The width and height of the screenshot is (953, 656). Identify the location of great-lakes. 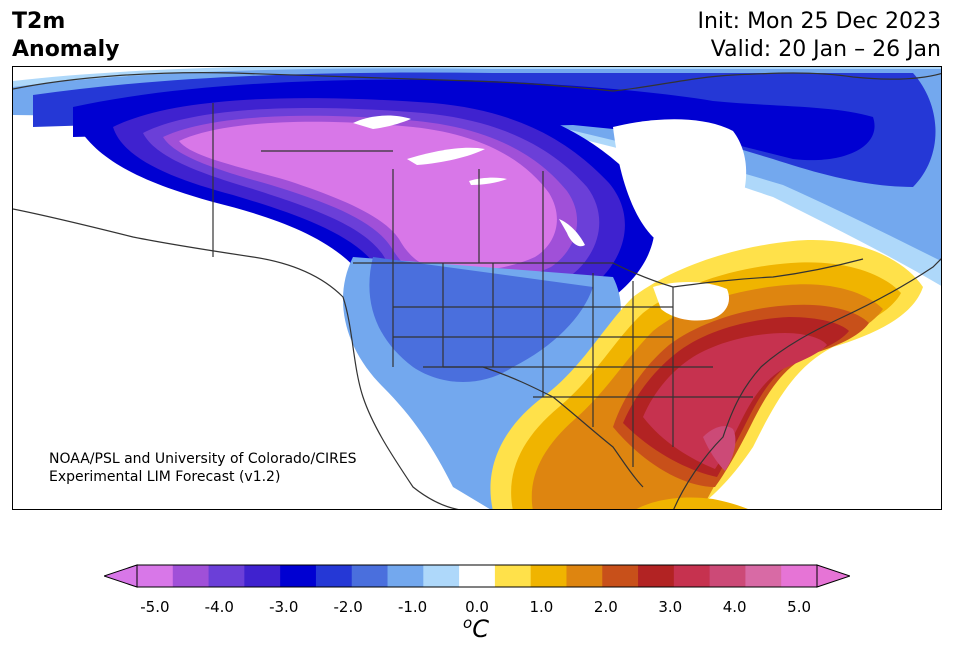
(691, 301).